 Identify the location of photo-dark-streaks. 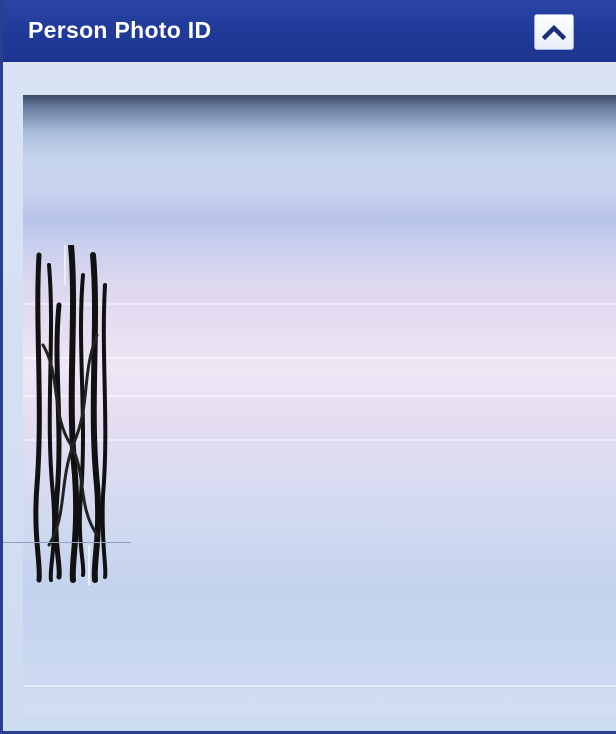
(70, 415).